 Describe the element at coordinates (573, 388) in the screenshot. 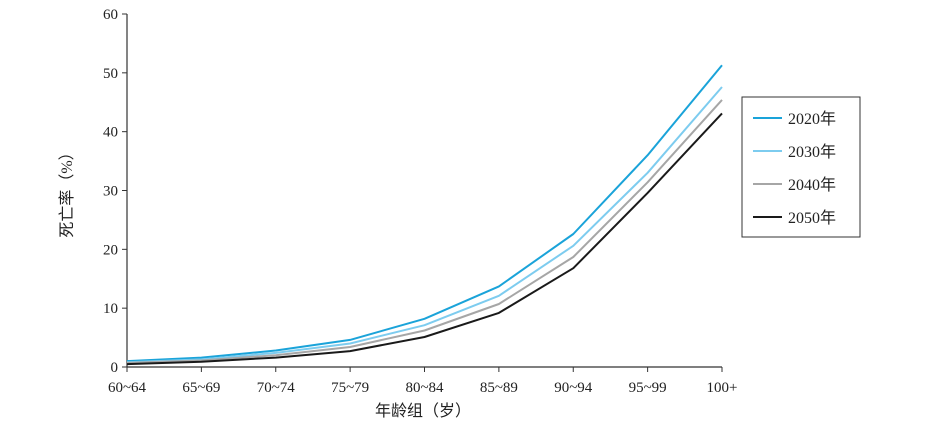

I see `x-tick-label: 90~94` at that location.